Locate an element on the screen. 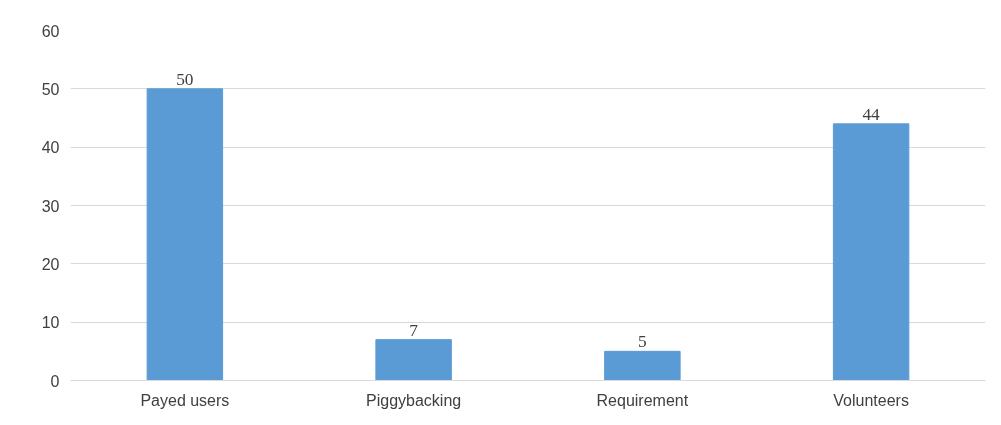 The image size is (1001, 425). x-tick-label: Volunteers is located at coordinates (871, 400).